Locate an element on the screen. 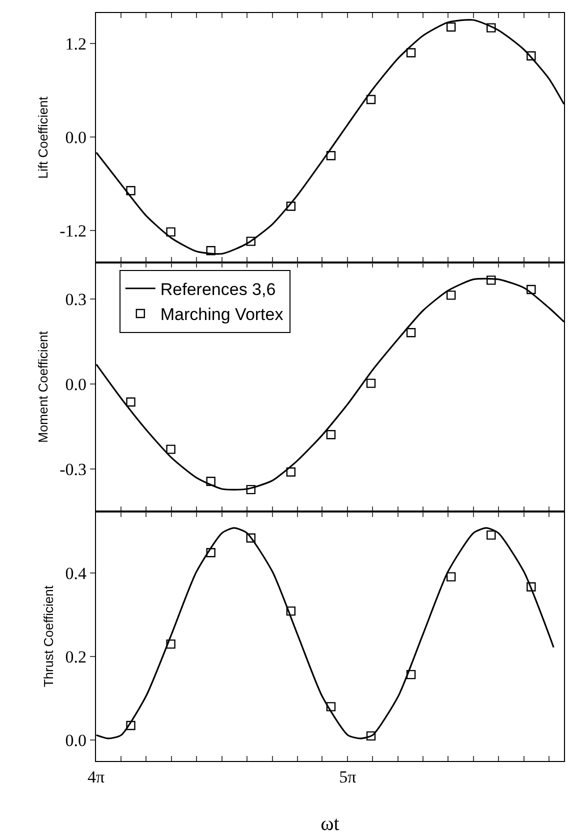  legend-label: Marching Vortex is located at coordinates (222, 314).